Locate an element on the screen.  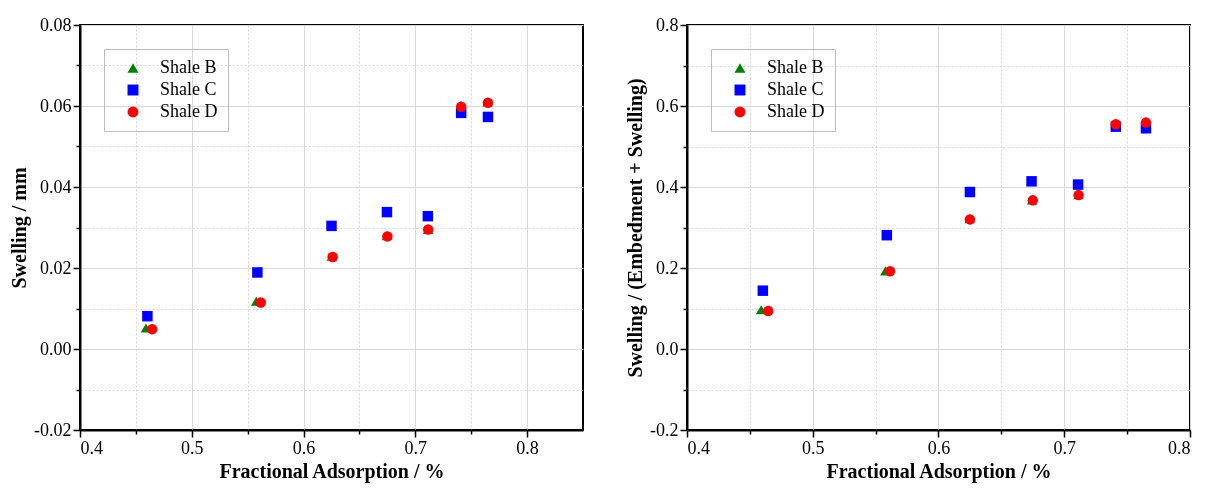
y-axis-title: Swelling / (Embedment + Swelling) is located at coordinates (636, 228).